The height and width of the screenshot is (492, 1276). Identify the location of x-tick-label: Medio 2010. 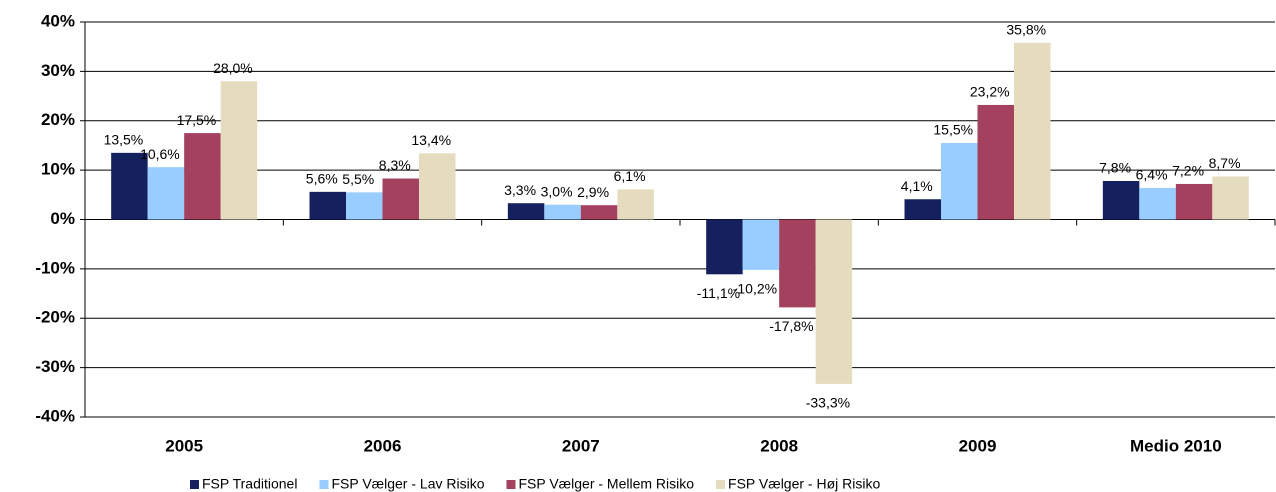
(1176, 445).